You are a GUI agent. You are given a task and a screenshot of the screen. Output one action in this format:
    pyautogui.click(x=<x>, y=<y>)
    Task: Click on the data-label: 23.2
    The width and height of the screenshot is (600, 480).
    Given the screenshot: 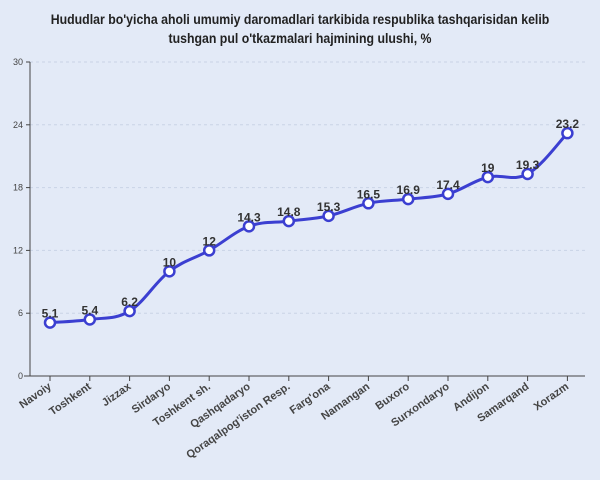 What is the action you would take?
    pyautogui.click(x=568, y=124)
    